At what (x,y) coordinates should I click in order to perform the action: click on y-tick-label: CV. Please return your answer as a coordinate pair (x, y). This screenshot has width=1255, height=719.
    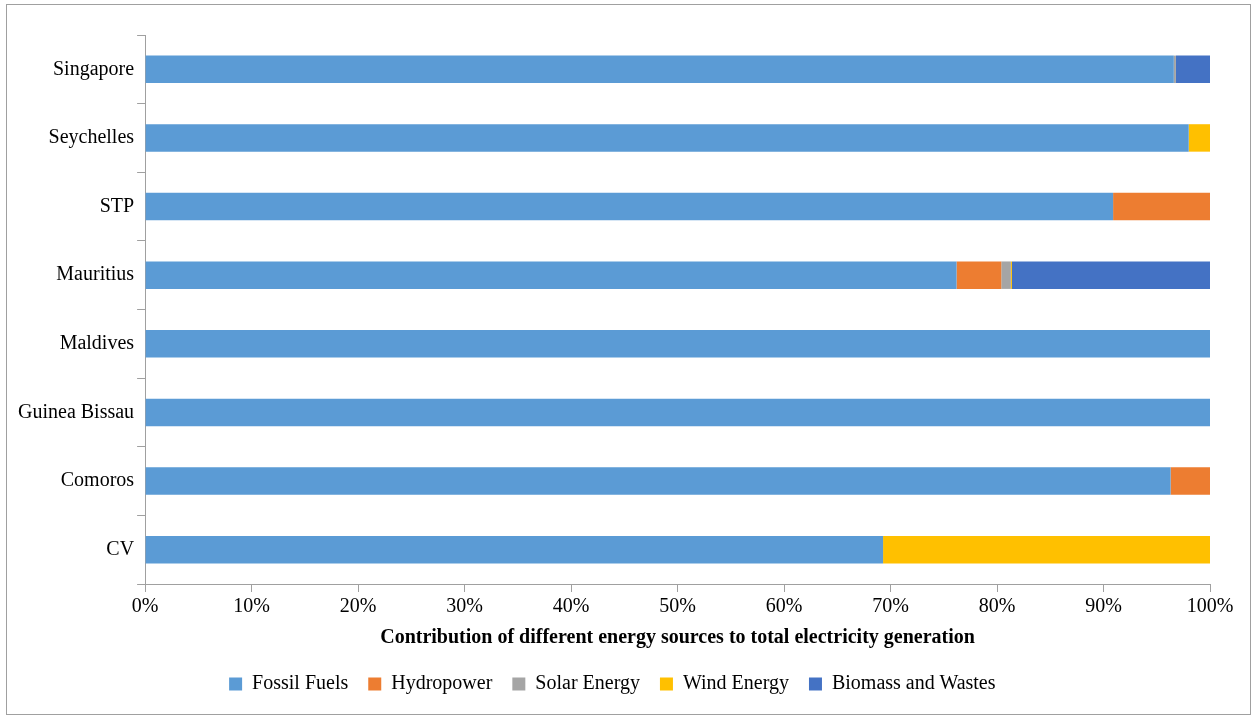
    Looking at the image, I should click on (120, 547).